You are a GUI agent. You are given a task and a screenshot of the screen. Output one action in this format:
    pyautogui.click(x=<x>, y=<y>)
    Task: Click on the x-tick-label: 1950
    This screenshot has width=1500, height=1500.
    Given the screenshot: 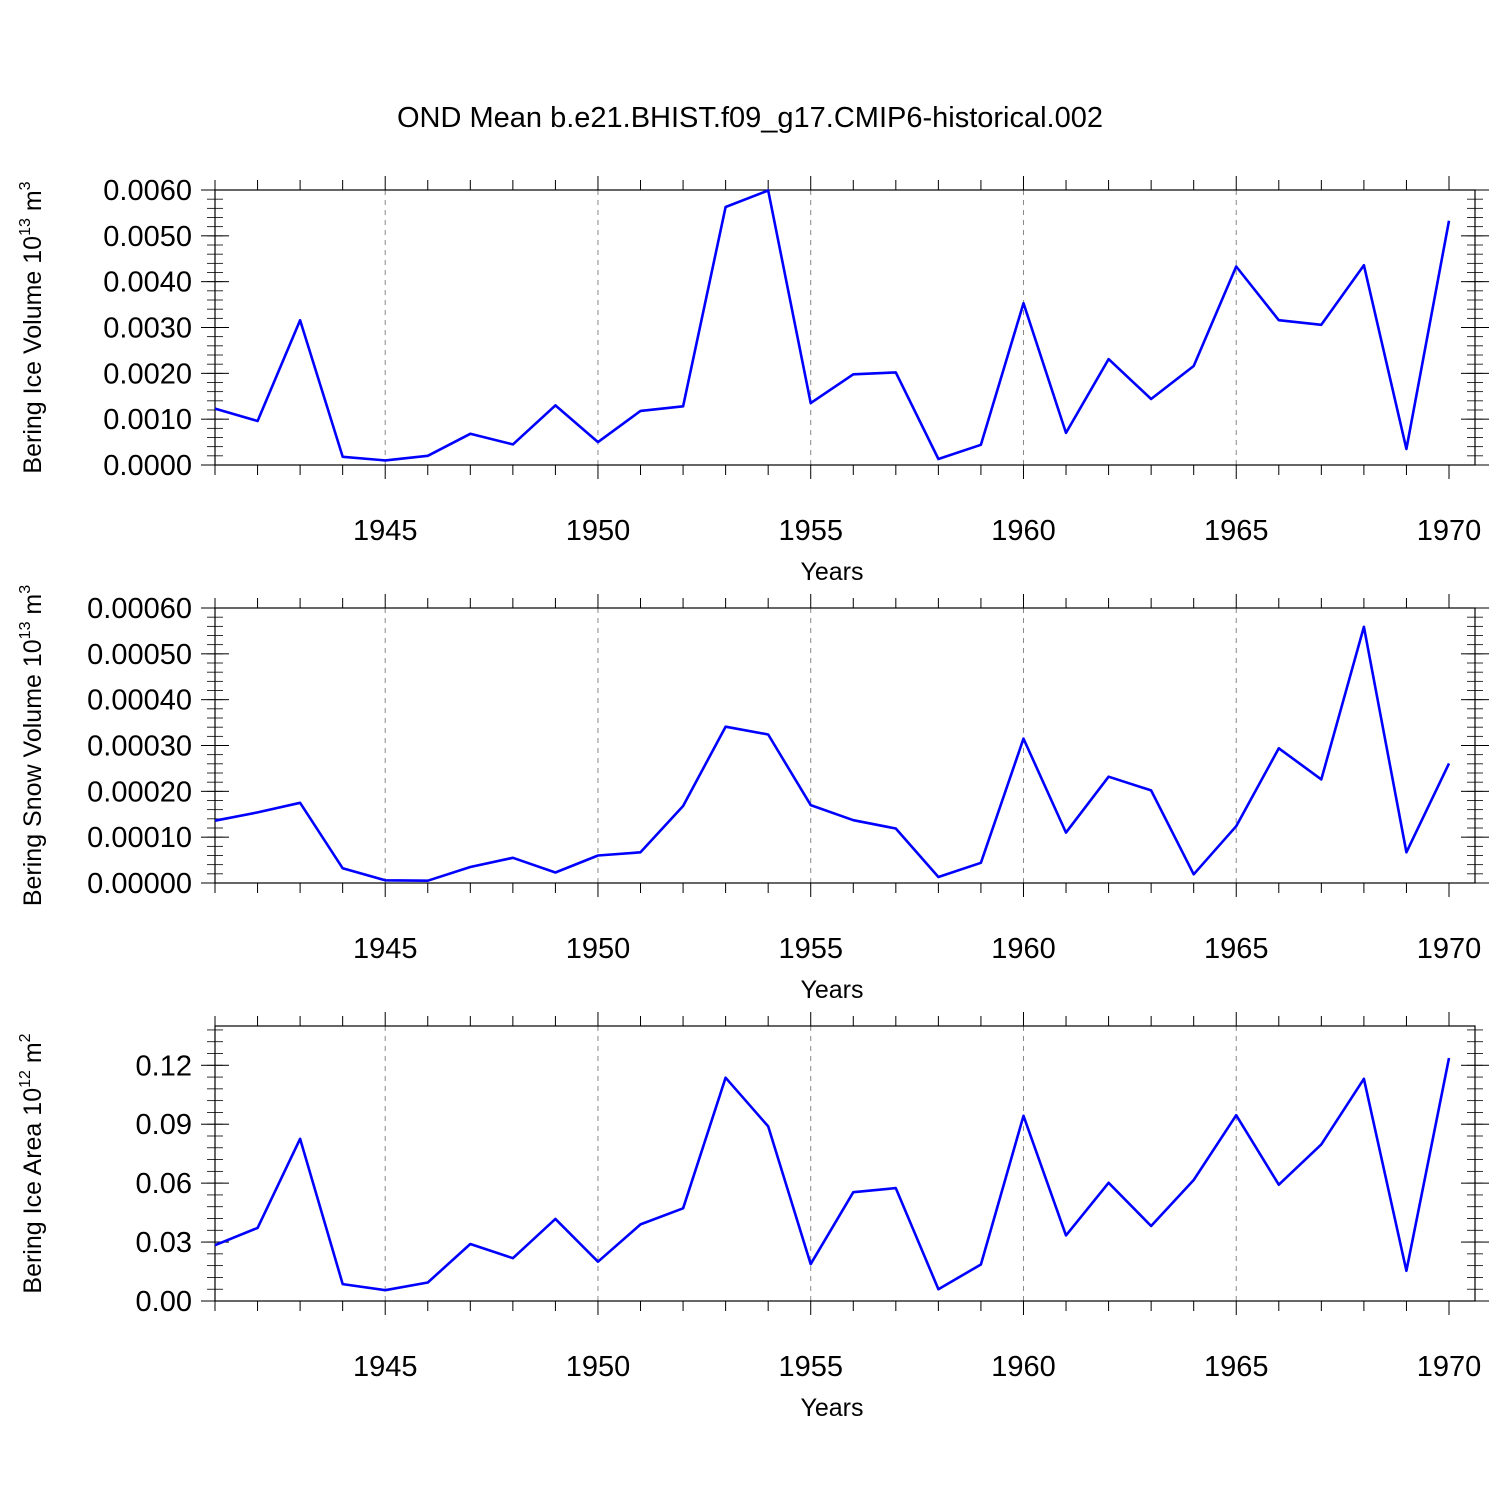 What is the action you would take?
    pyautogui.click(x=598, y=1367)
    